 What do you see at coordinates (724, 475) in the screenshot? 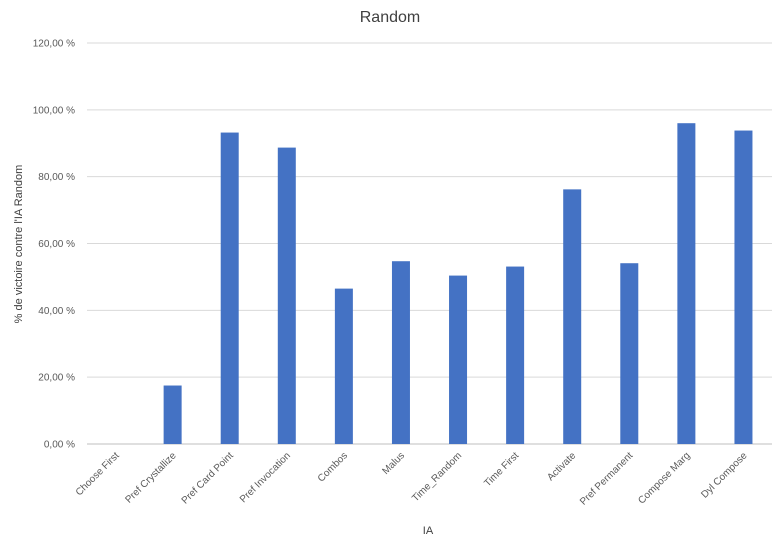
I see `x-tick-label: Dyl Compose` at bounding box center [724, 475].